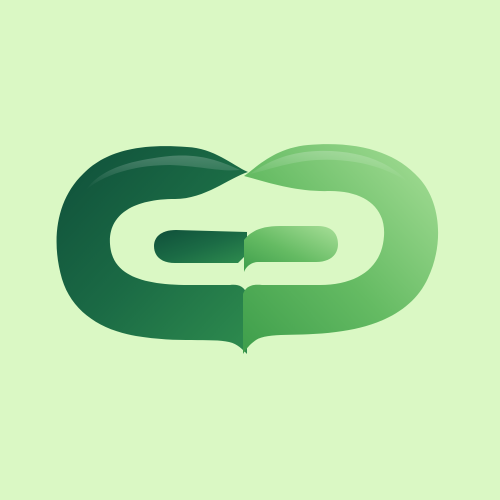 The height and width of the screenshot is (500, 500). Describe the element at coordinates (329, 166) in the screenshot. I see `right-g-highlight` at that location.